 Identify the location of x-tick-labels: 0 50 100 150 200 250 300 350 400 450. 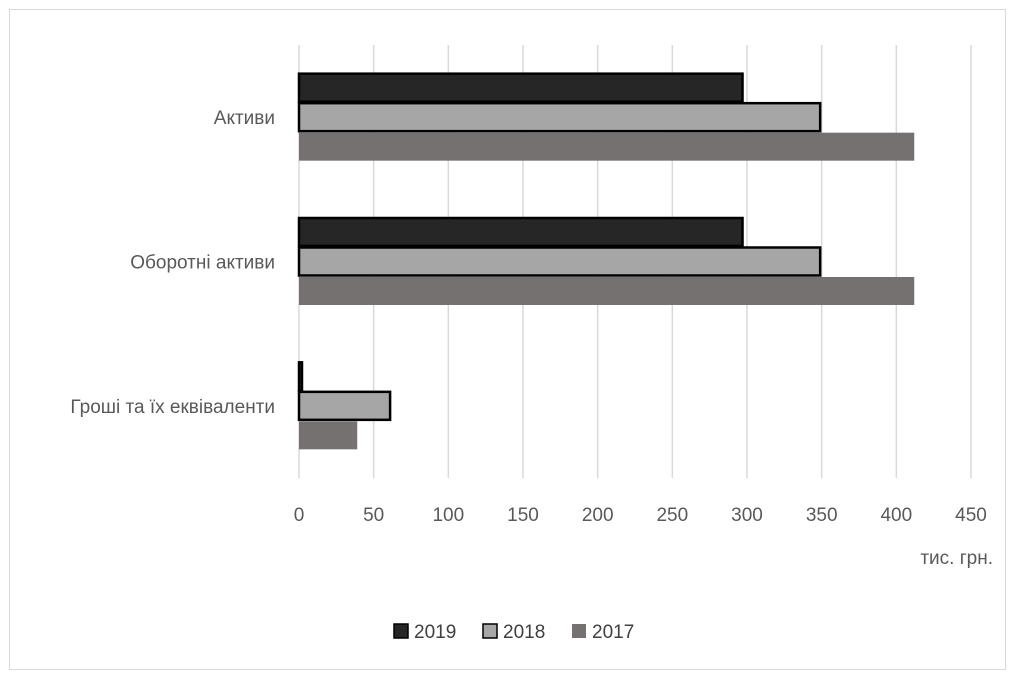
(640, 515).